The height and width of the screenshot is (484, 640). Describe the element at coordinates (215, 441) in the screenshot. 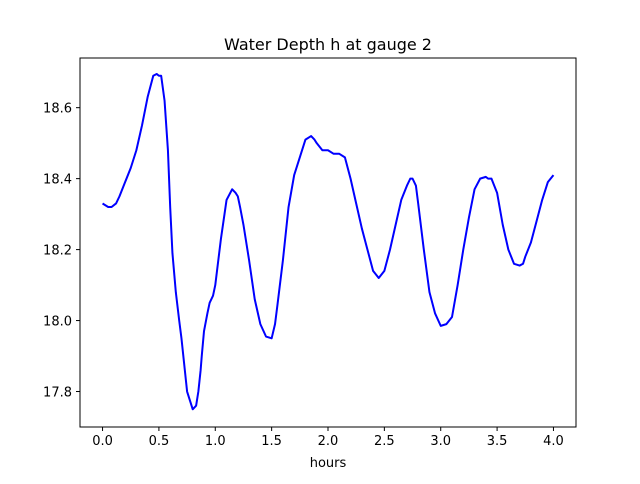

I see `x-tick-label: 1.0` at that location.